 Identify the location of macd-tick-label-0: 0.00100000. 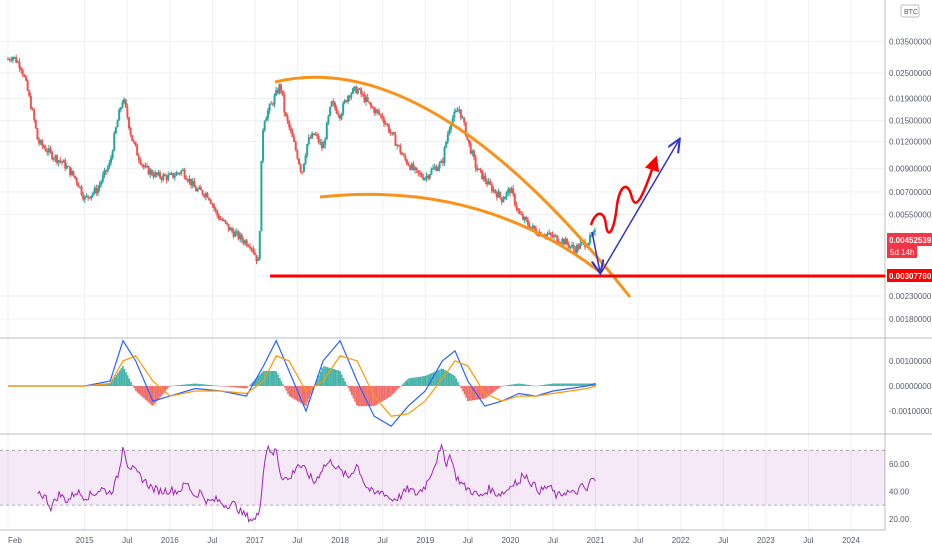
(910, 361).